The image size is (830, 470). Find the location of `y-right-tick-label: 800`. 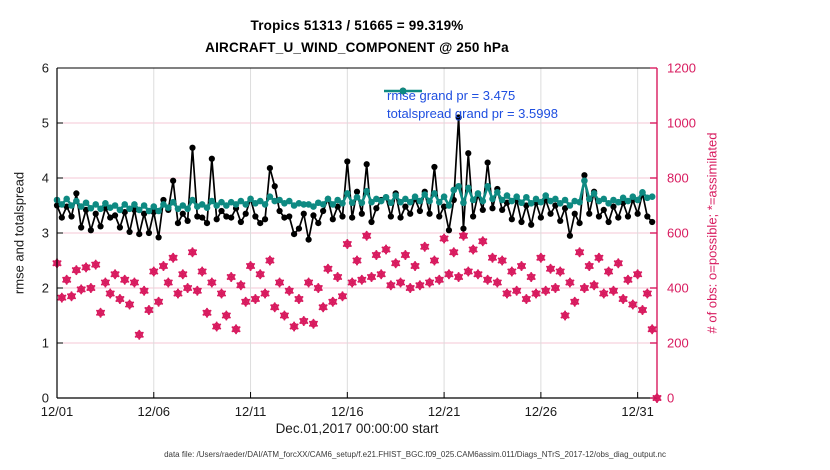

y-right-tick-label: 800 is located at coordinates (678, 178).